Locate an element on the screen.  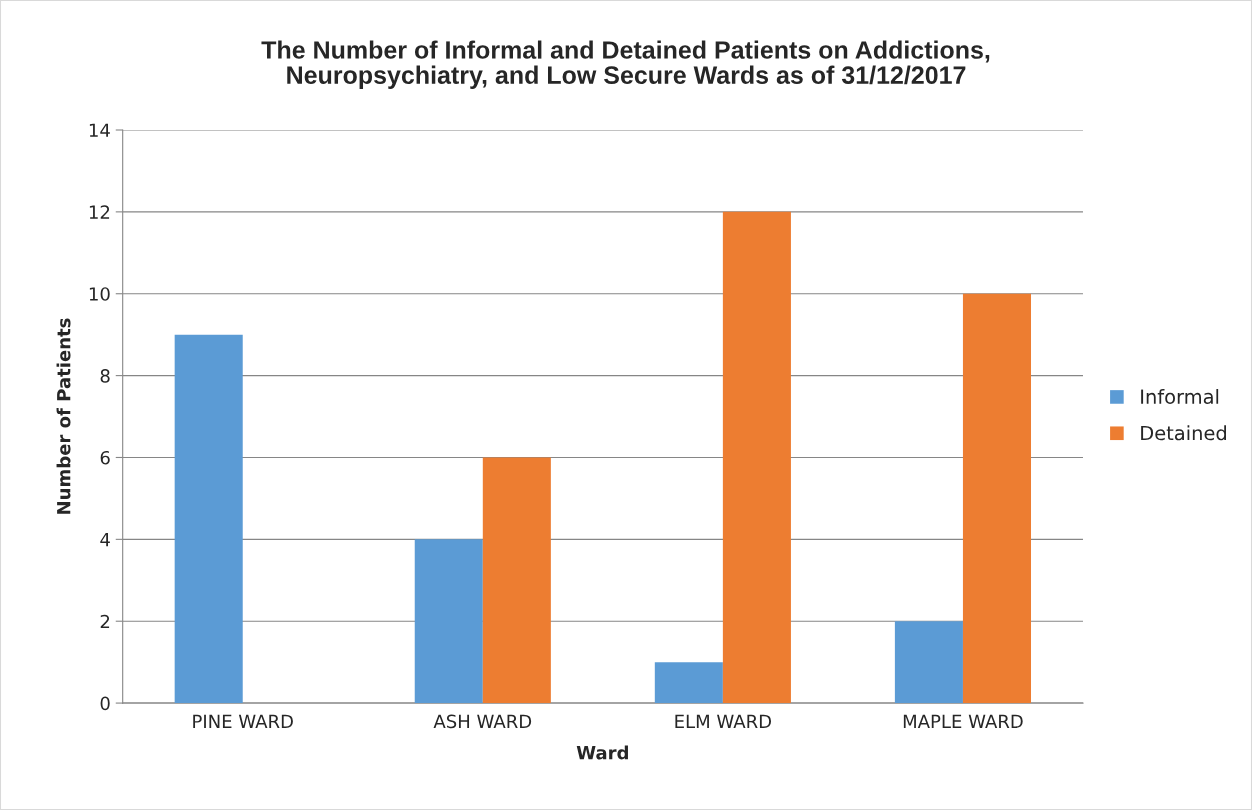
x-tick-label: PINE WARD is located at coordinates (243, 721).